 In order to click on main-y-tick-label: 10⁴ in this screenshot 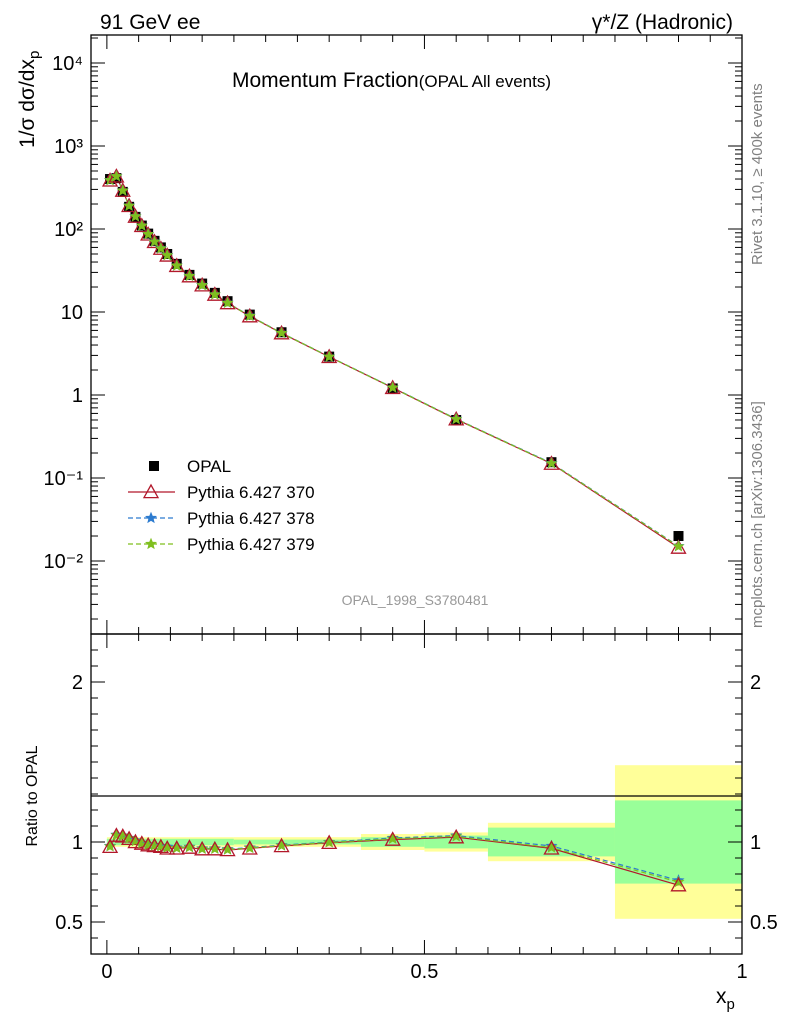, I will do `click(67, 64)`.